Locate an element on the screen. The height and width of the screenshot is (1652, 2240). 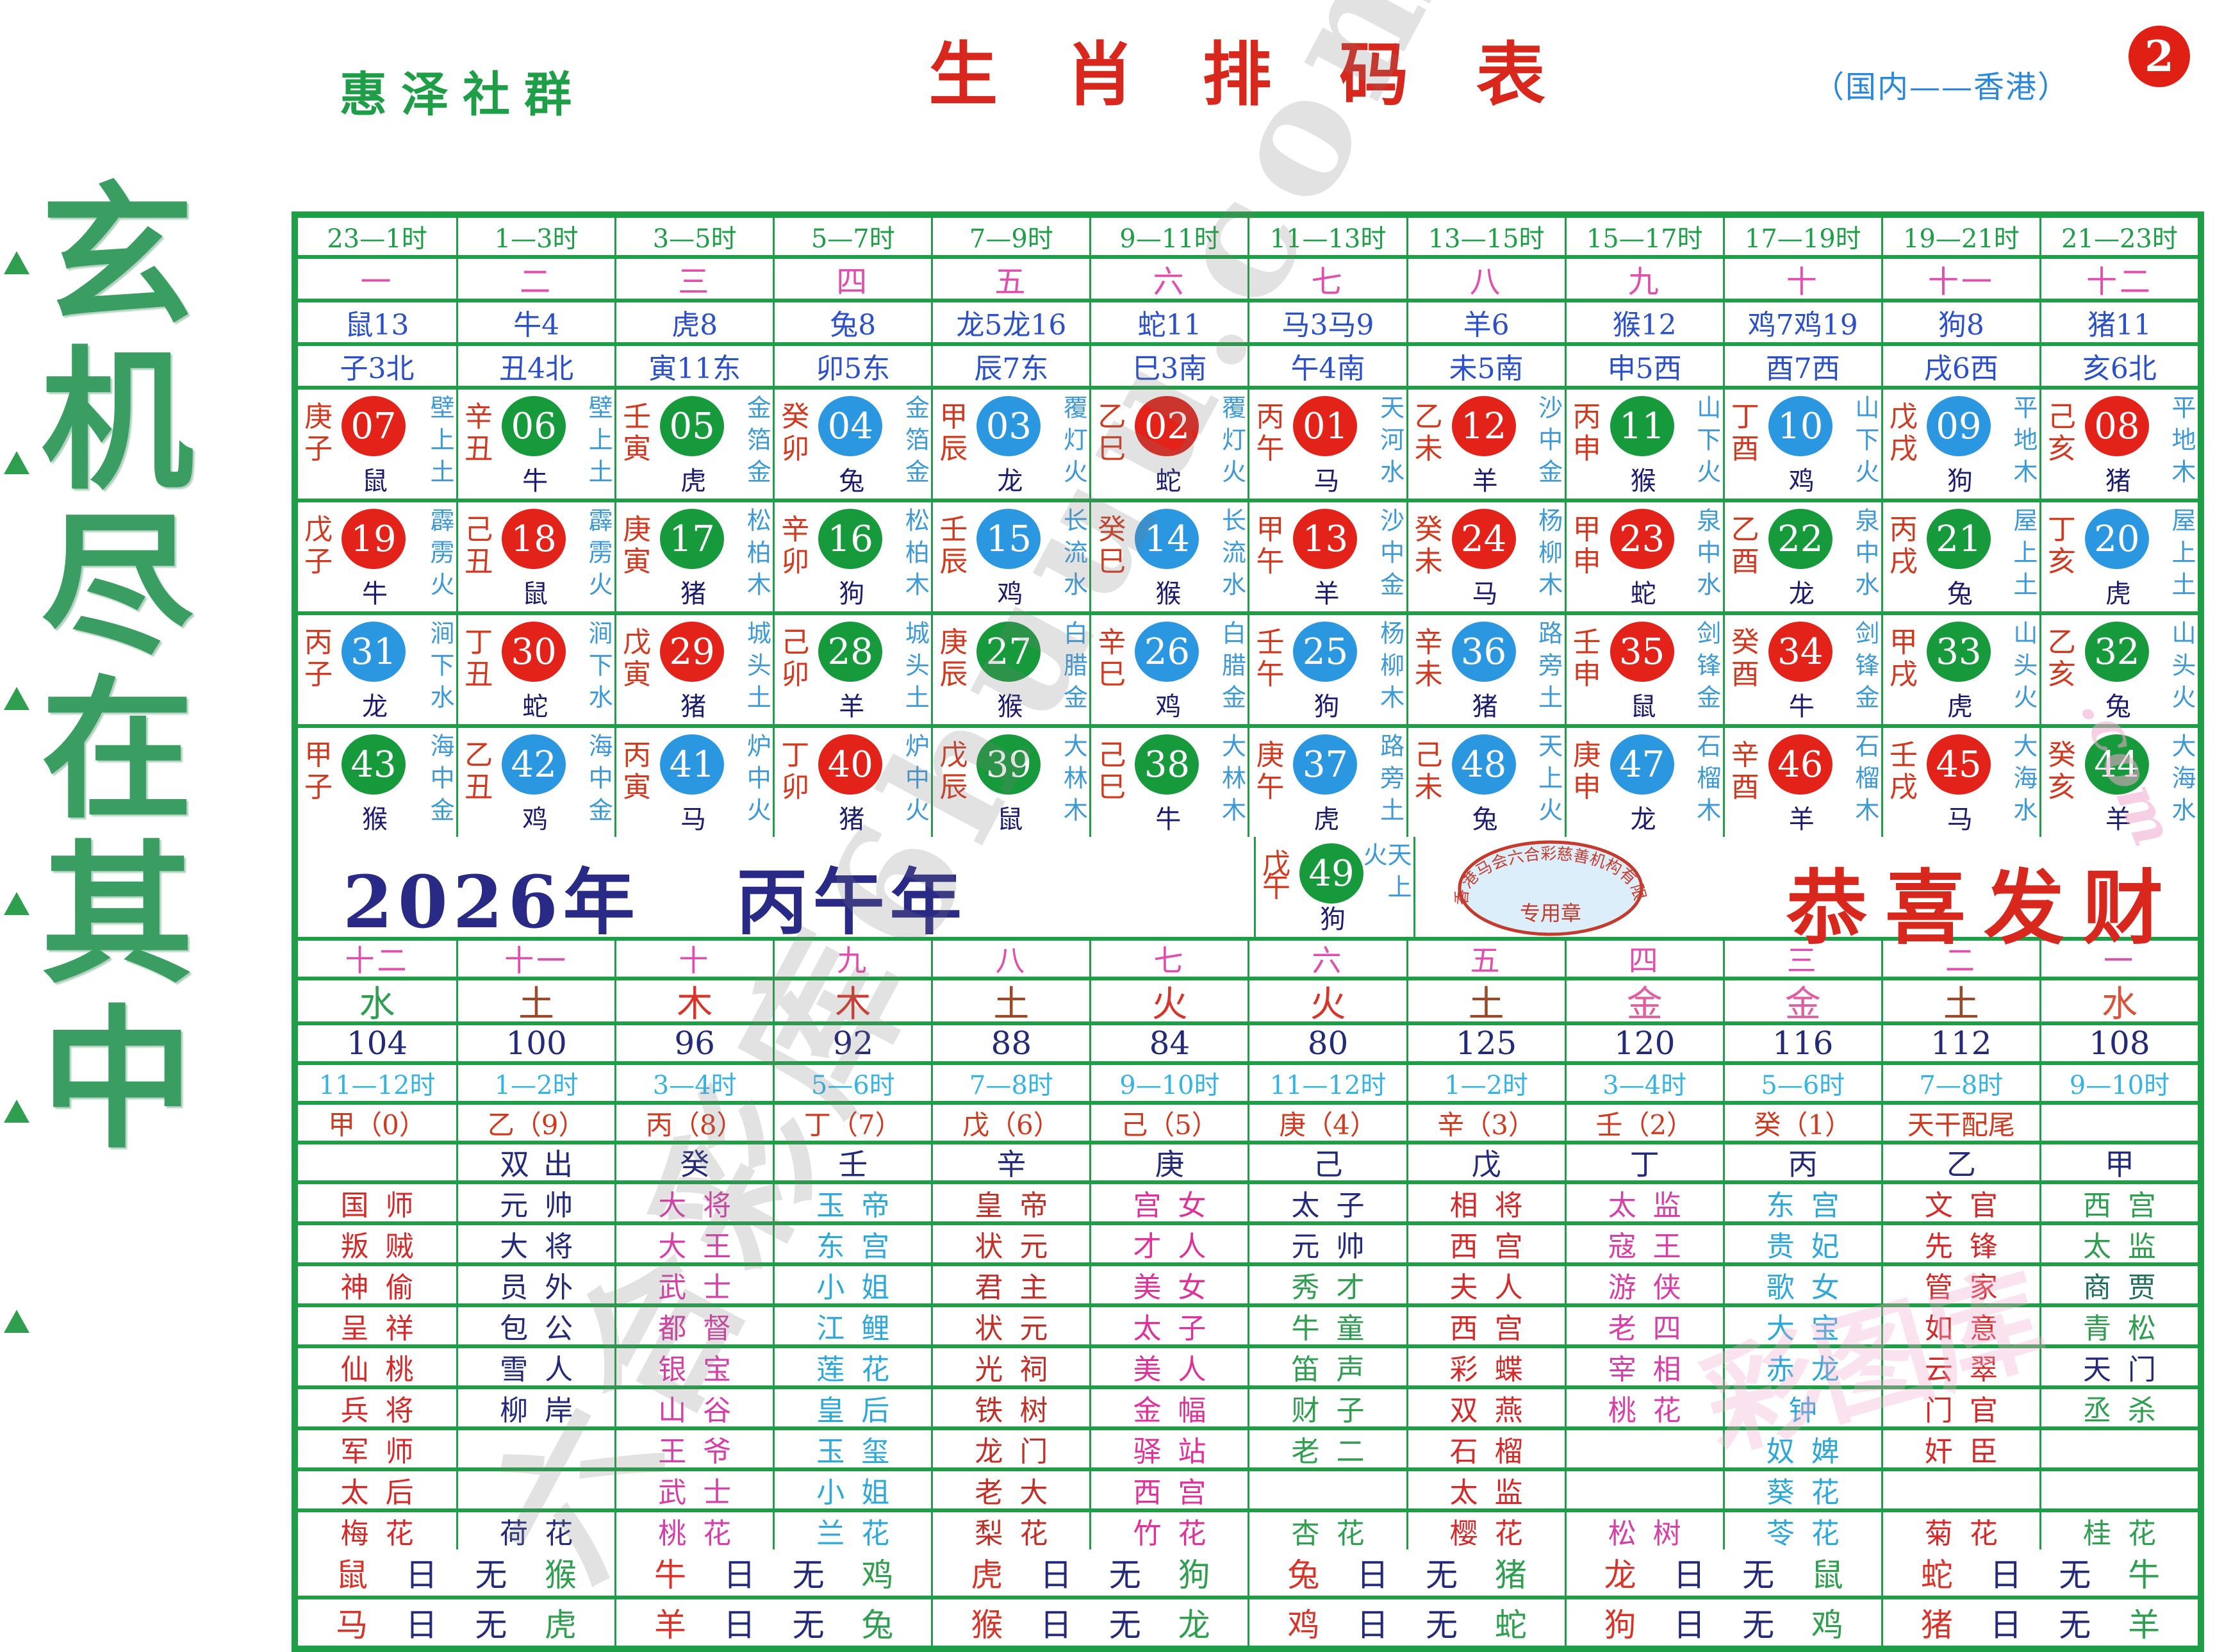
nayin-element: 杨柳木 is located at coordinates (1390, 668).